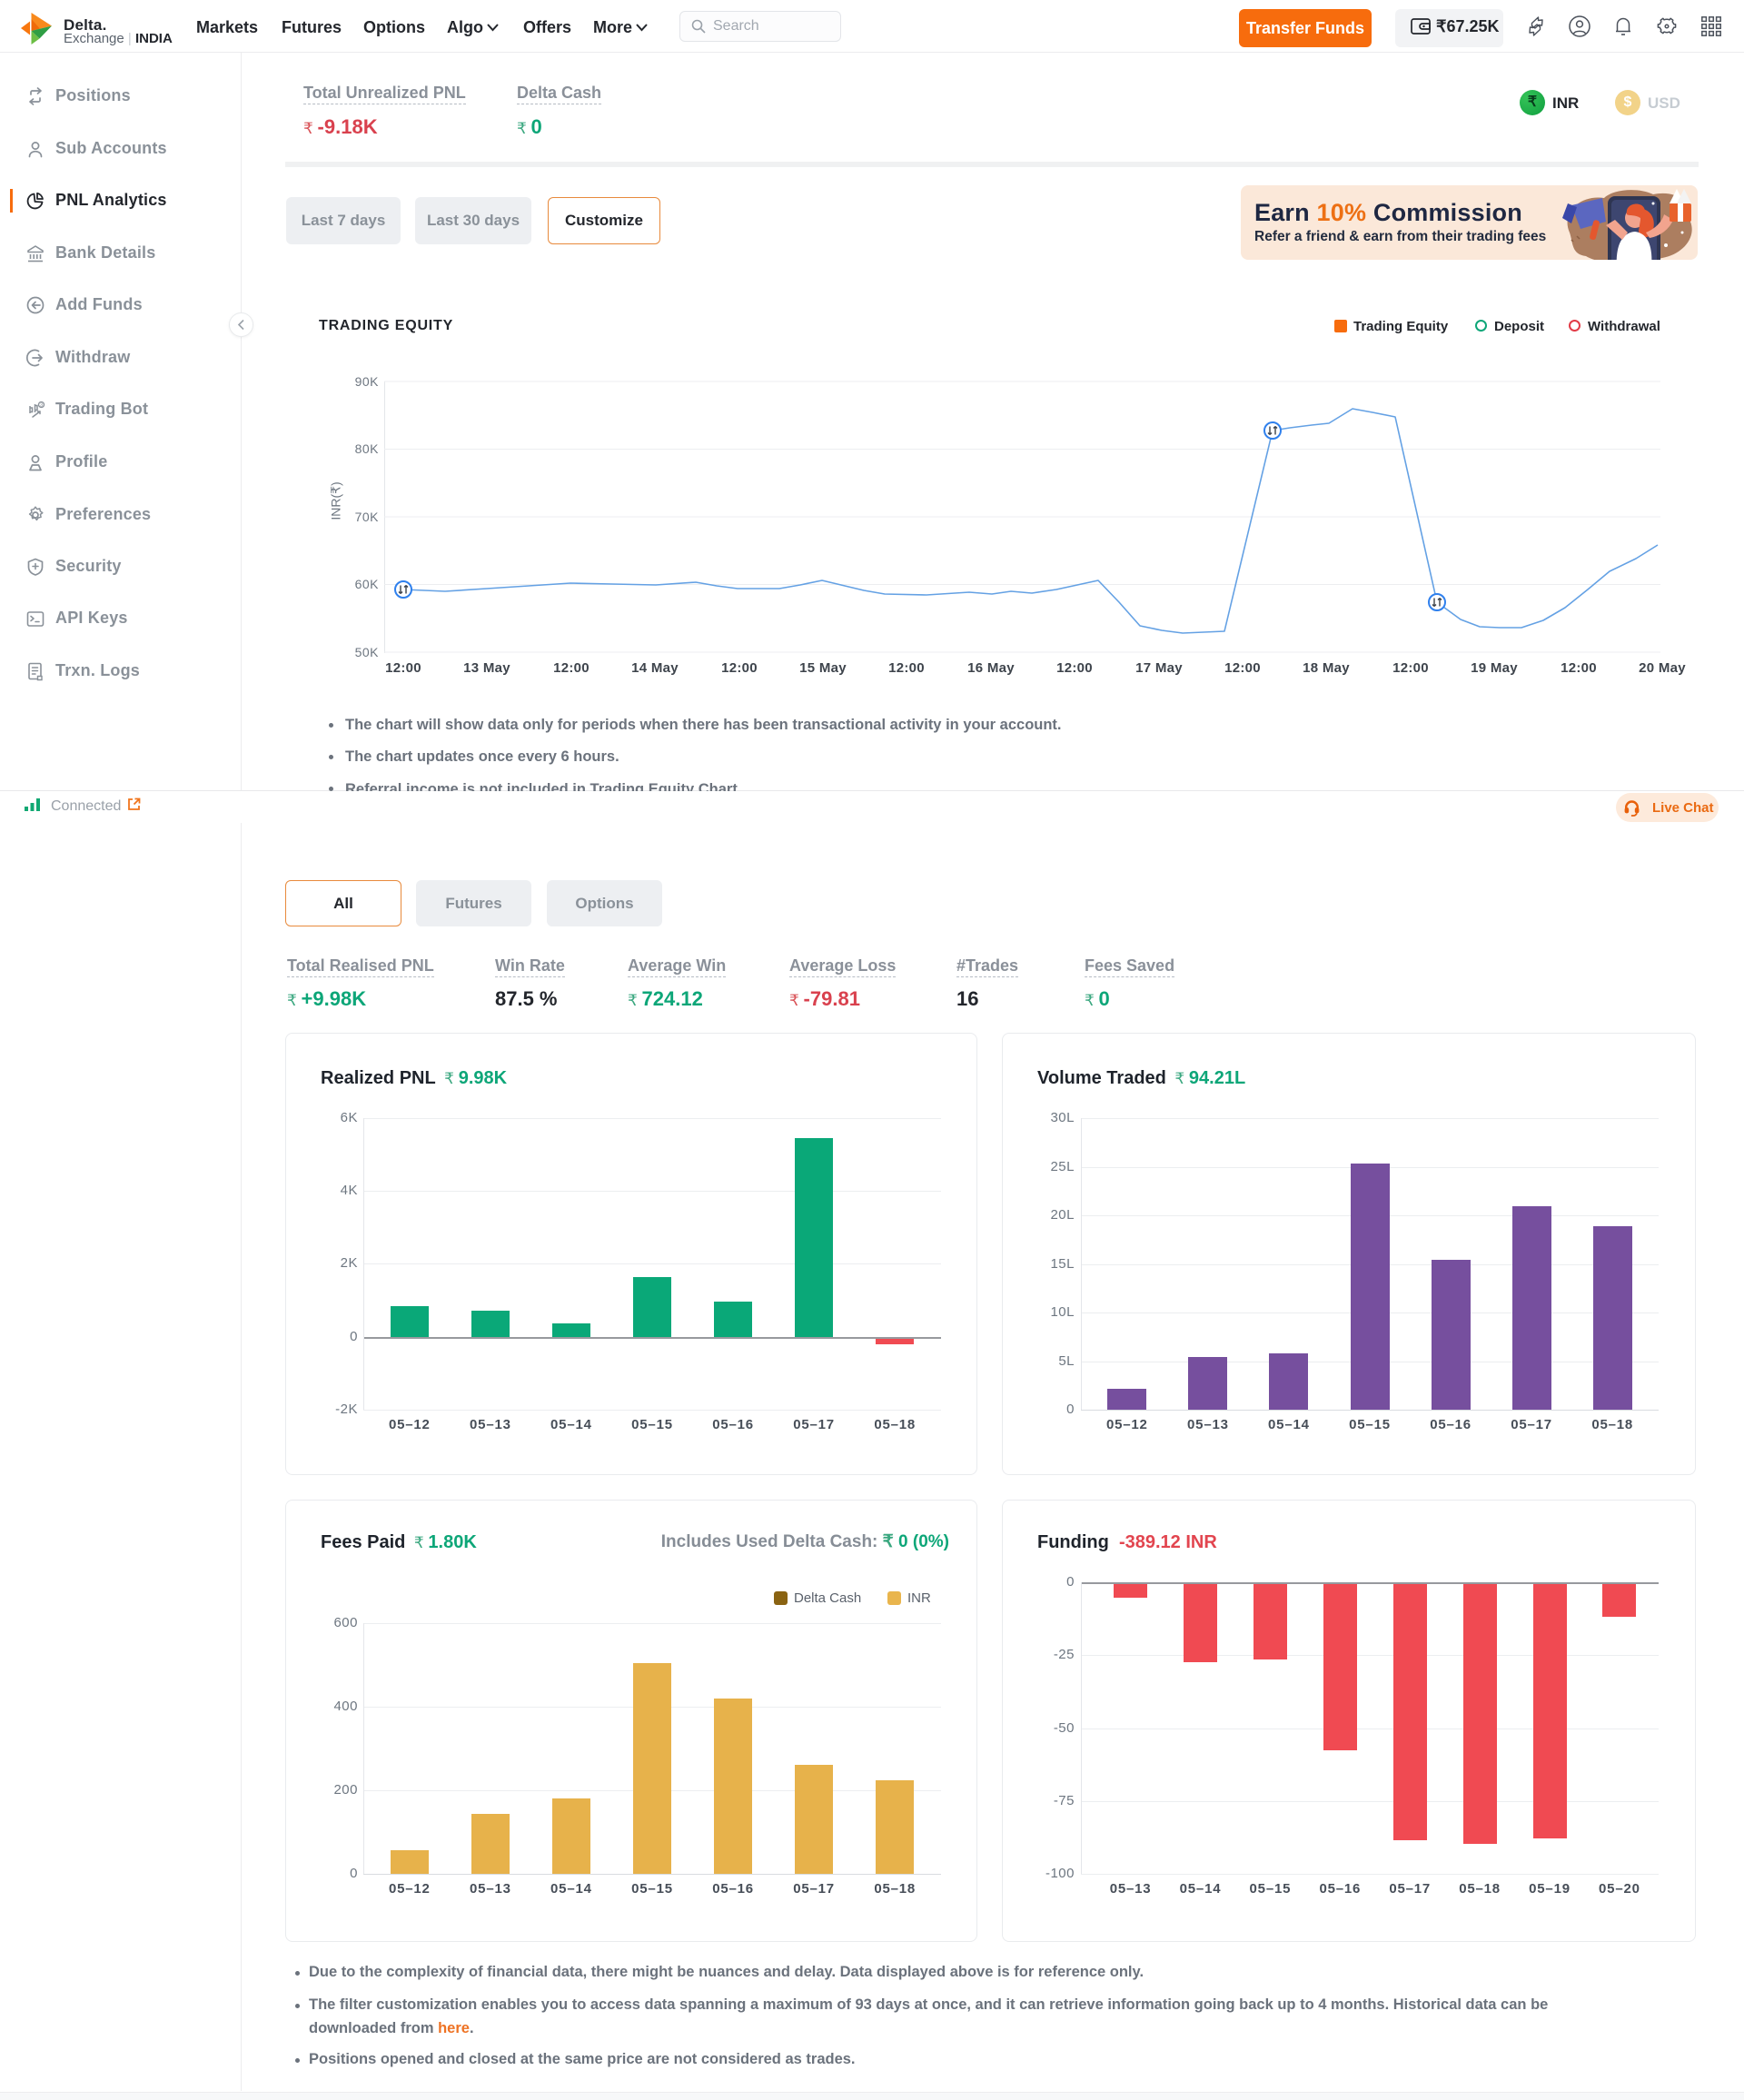 This screenshot has height=2100, width=1744. What do you see at coordinates (42, 406) in the screenshot?
I see `svg-text: 3` at bounding box center [42, 406].